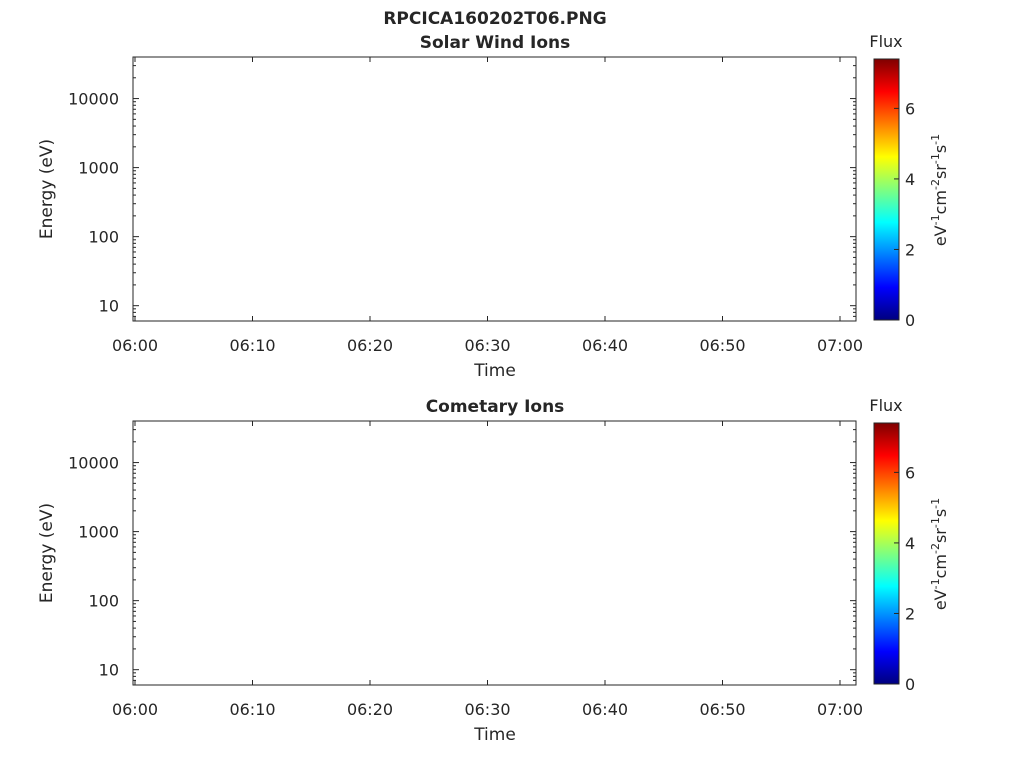  What do you see at coordinates (910, 108) in the screenshot?
I see `solar-wind-colorbar-tick-label: 6` at bounding box center [910, 108].